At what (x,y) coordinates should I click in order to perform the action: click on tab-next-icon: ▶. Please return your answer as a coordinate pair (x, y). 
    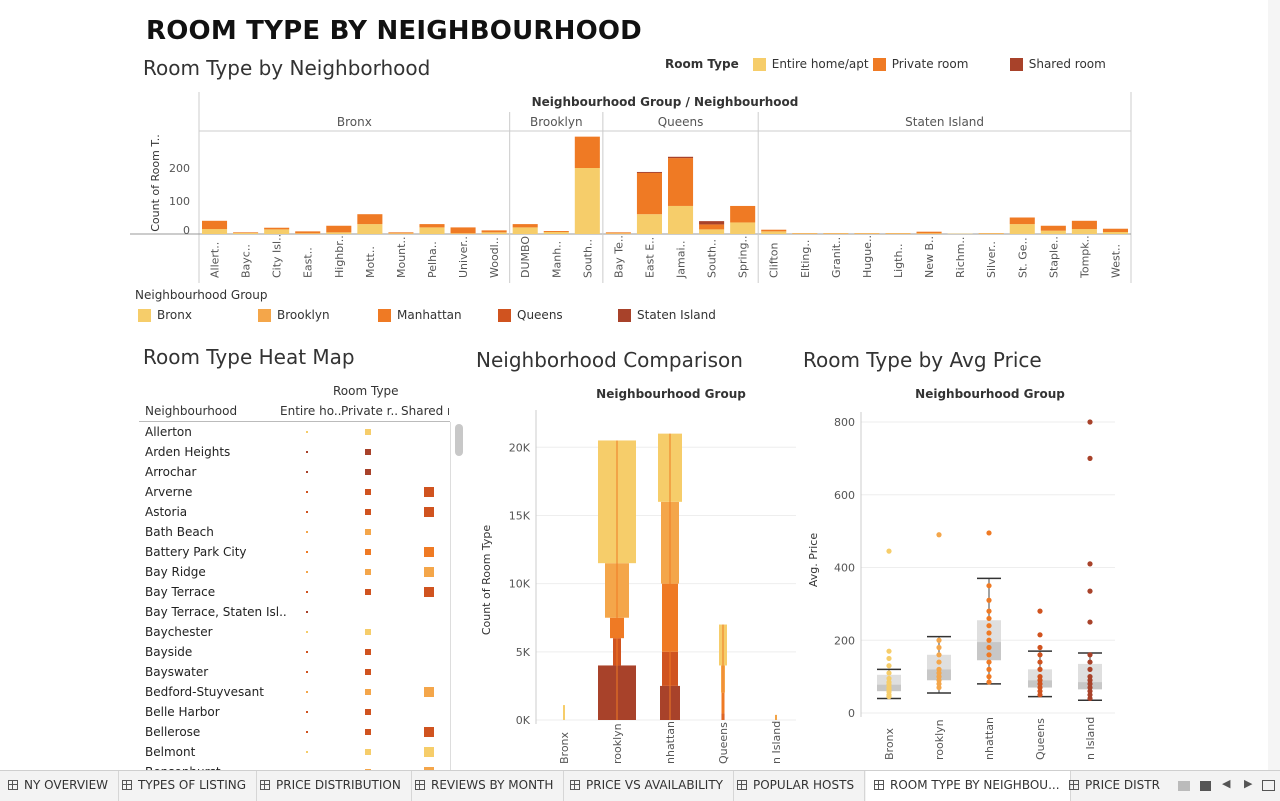
    Looking at the image, I should click on (1248, 783).